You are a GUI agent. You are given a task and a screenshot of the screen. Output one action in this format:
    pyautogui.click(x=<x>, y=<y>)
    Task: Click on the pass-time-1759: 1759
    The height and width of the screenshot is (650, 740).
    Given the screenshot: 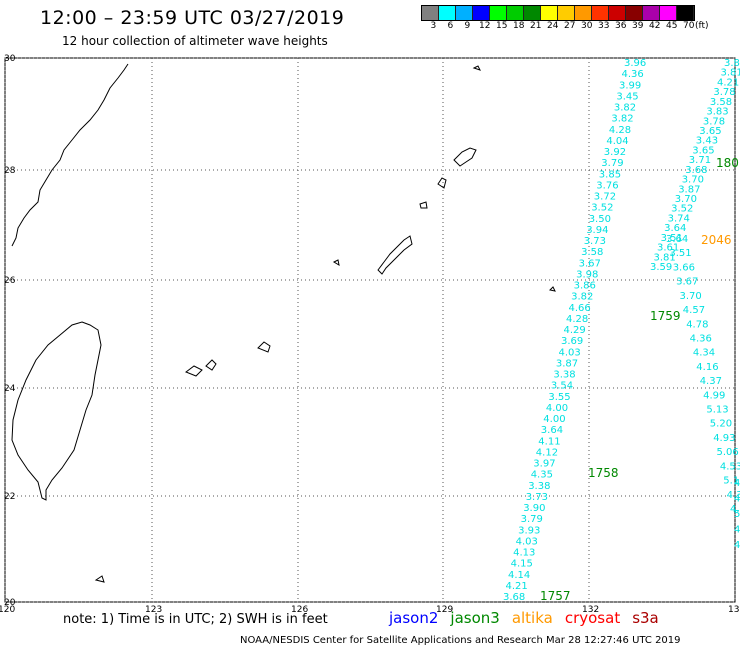 What is the action you would take?
    pyautogui.click(x=665, y=316)
    